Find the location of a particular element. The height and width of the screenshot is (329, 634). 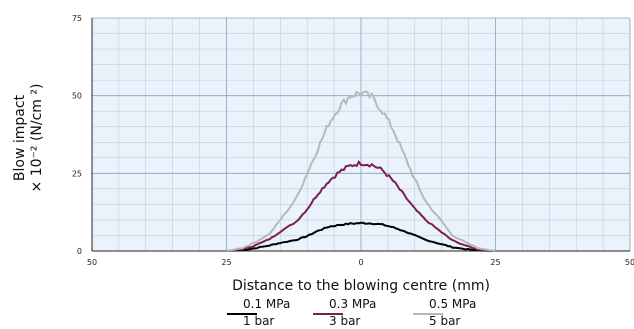

legend-label-sub: 1 bar is located at coordinates (258, 321).